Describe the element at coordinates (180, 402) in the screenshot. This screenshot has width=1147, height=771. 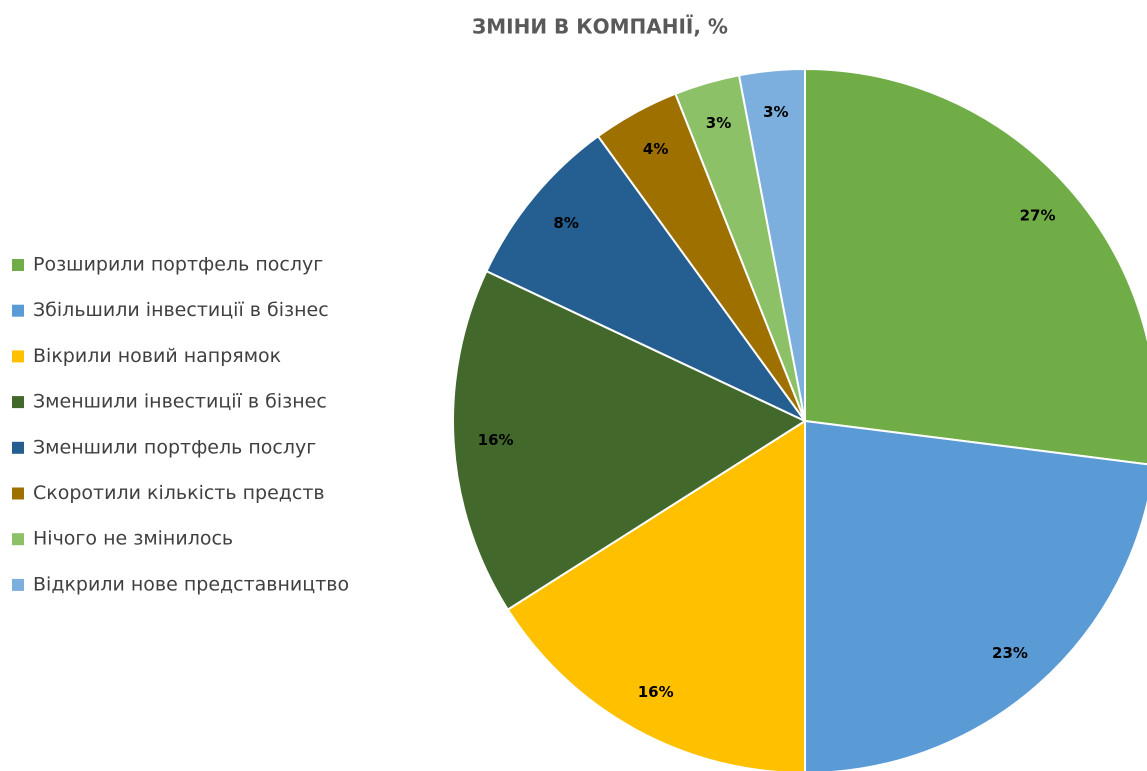
I see `legend-label: Зменшили інвестиції в бізнес` at that location.